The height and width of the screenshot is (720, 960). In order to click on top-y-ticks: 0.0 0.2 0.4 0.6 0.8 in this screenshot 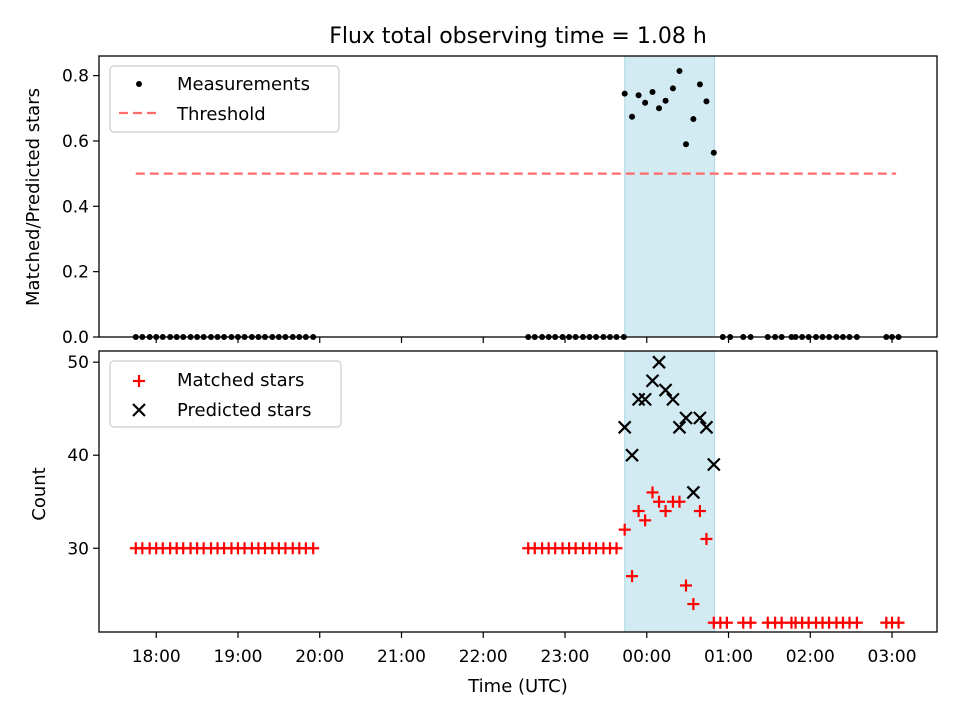, I will do `click(80, 207)`.